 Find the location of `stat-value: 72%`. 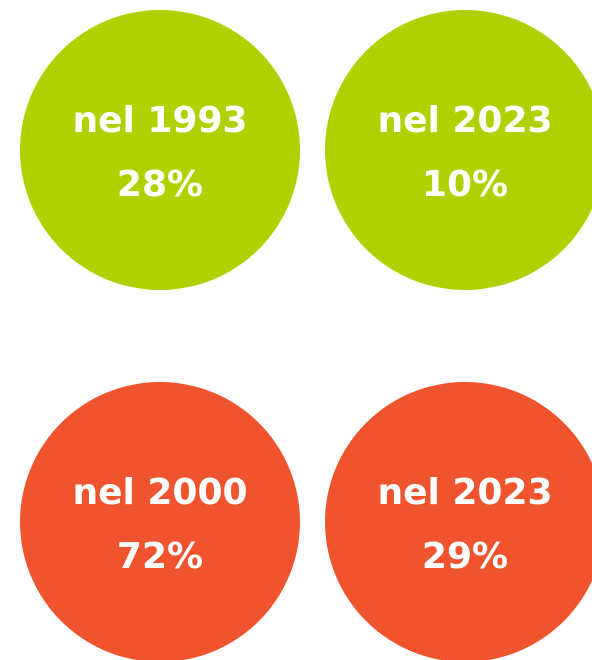

stat-value: 72% is located at coordinates (160, 556).